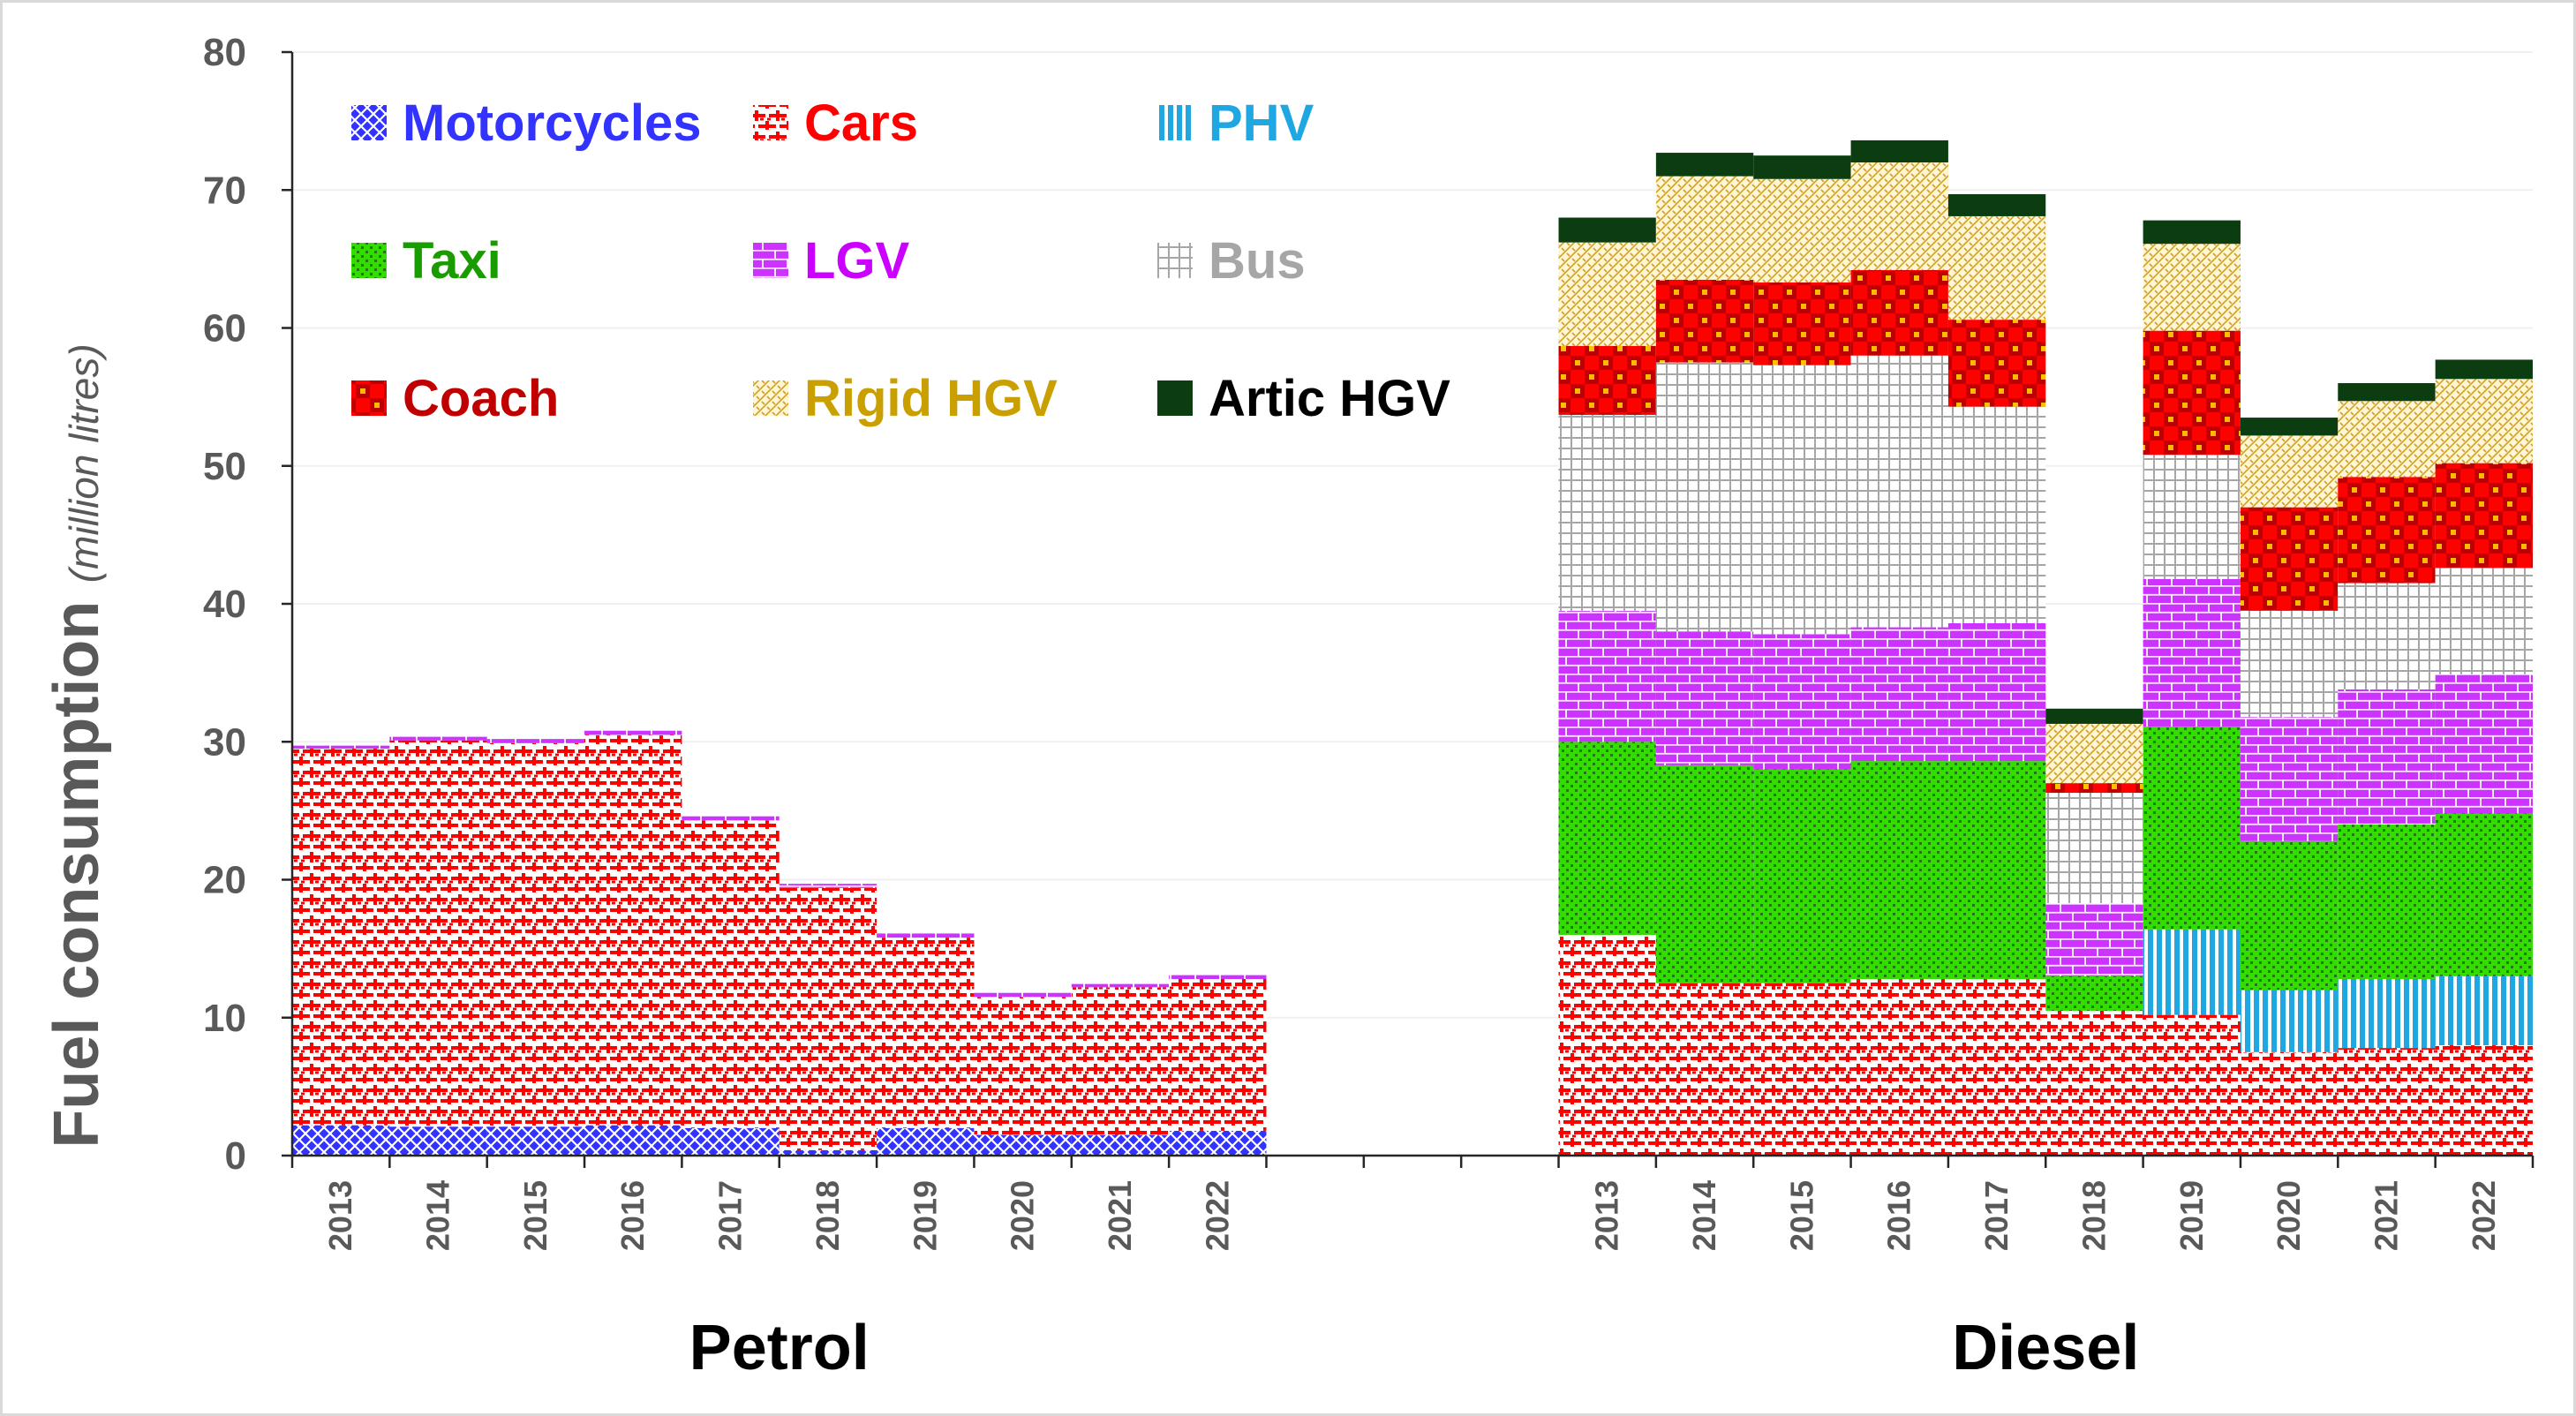 This screenshot has width=2576, height=1416. What do you see at coordinates (2387, 757) in the screenshot?
I see `bar-segment-diesel-2021-lgv` at bounding box center [2387, 757].